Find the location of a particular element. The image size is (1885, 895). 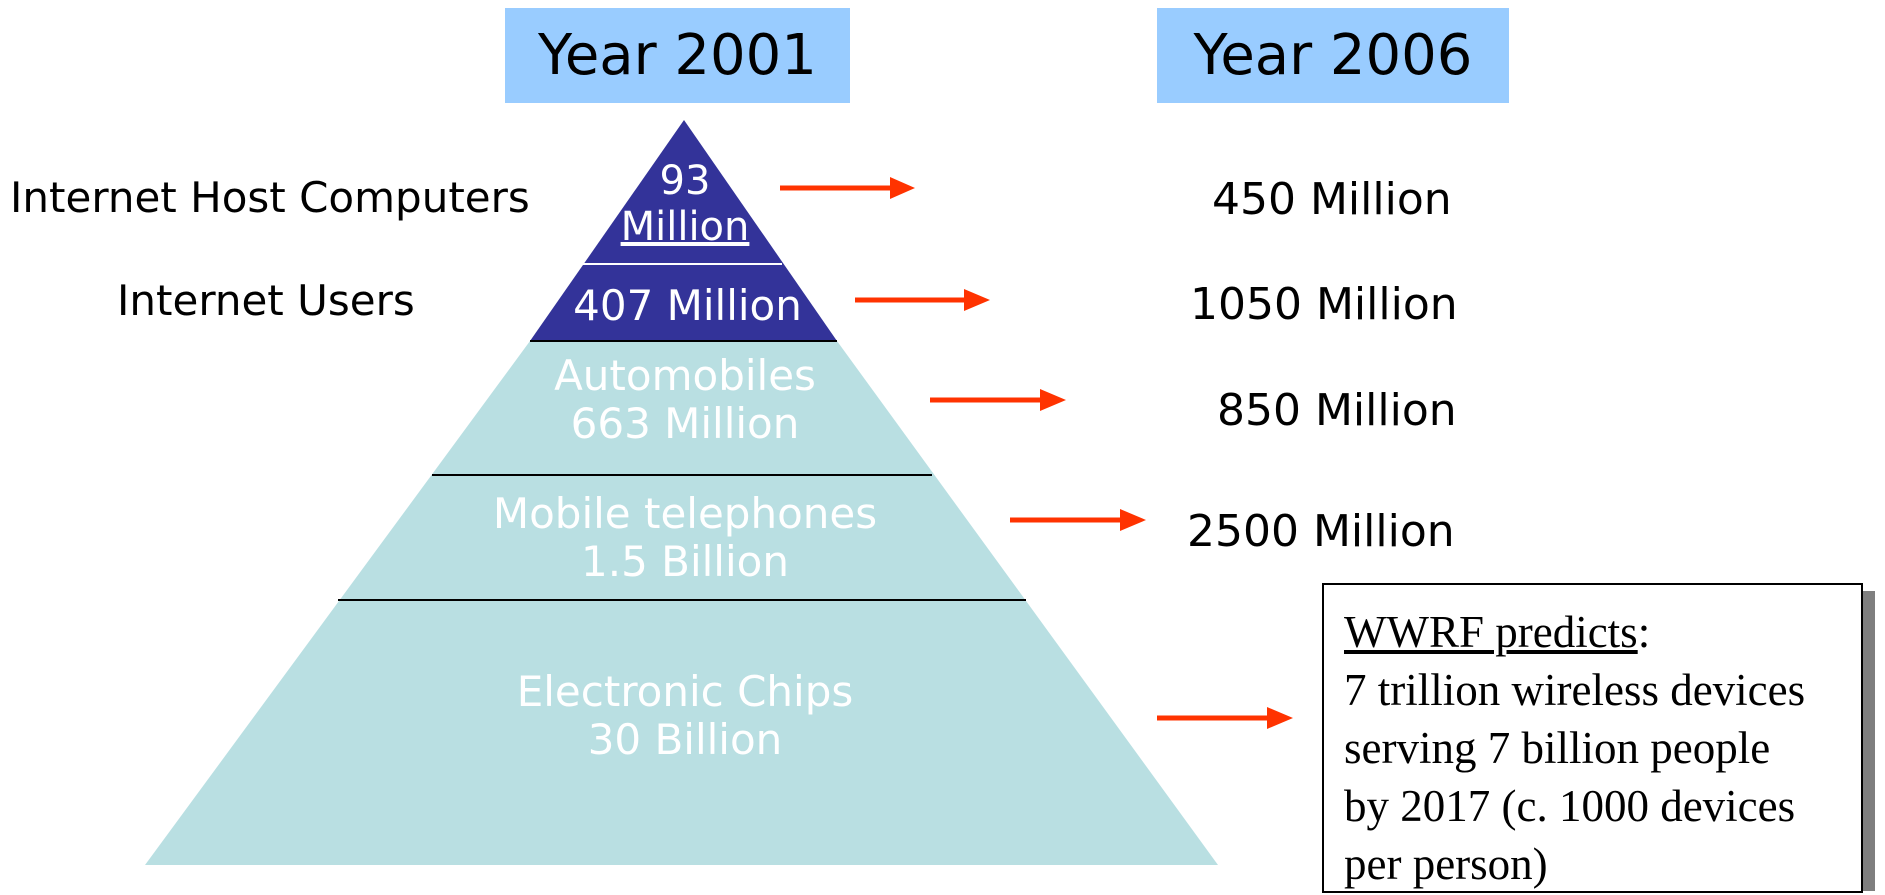

tier-automobiles: Automobiles 663 Million is located at coordinates (685, 400).